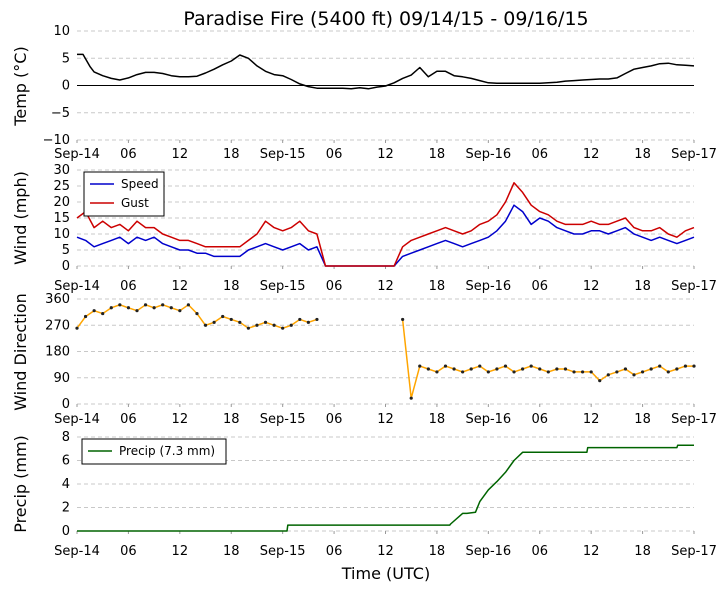  Describe the element at coordinates (57, 352) in the screenshot. I see `y-tick-label: 180` at that location.